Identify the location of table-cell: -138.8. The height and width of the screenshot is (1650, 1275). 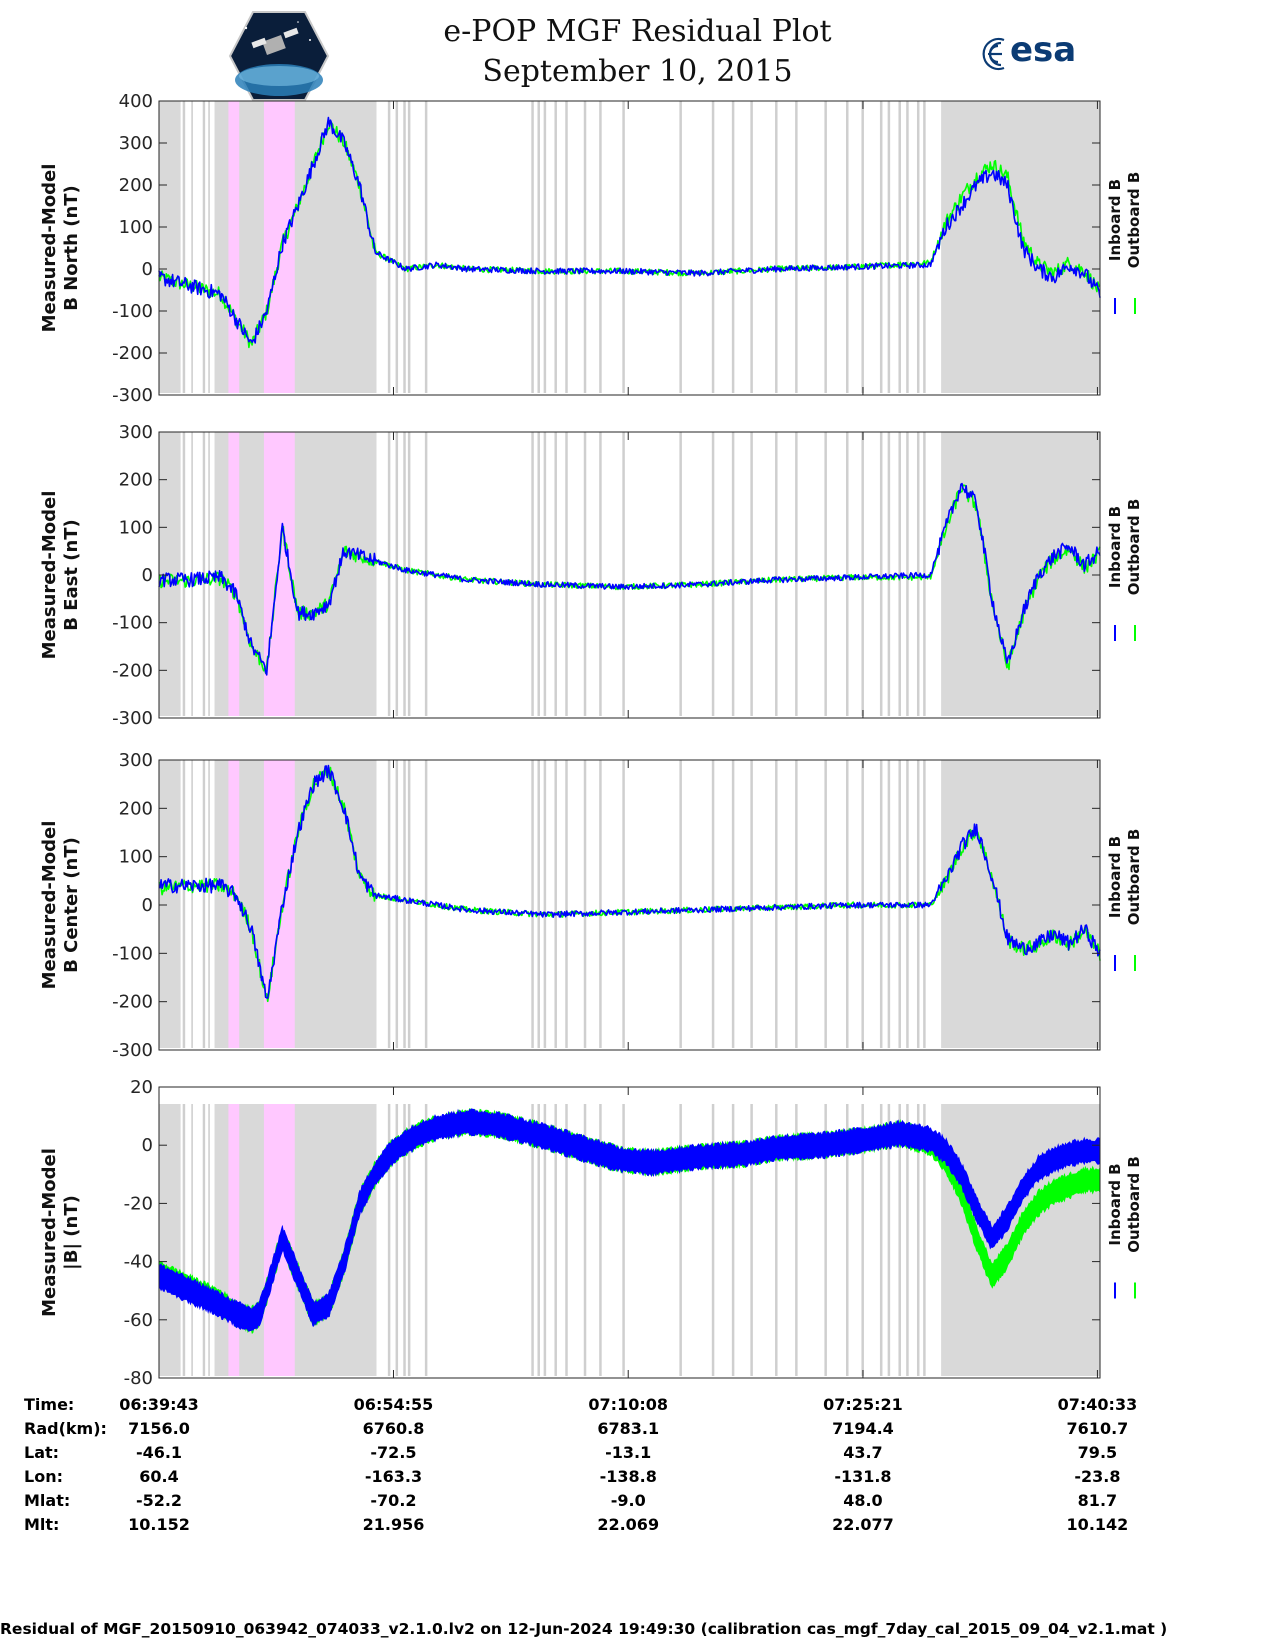
(628, 1476).